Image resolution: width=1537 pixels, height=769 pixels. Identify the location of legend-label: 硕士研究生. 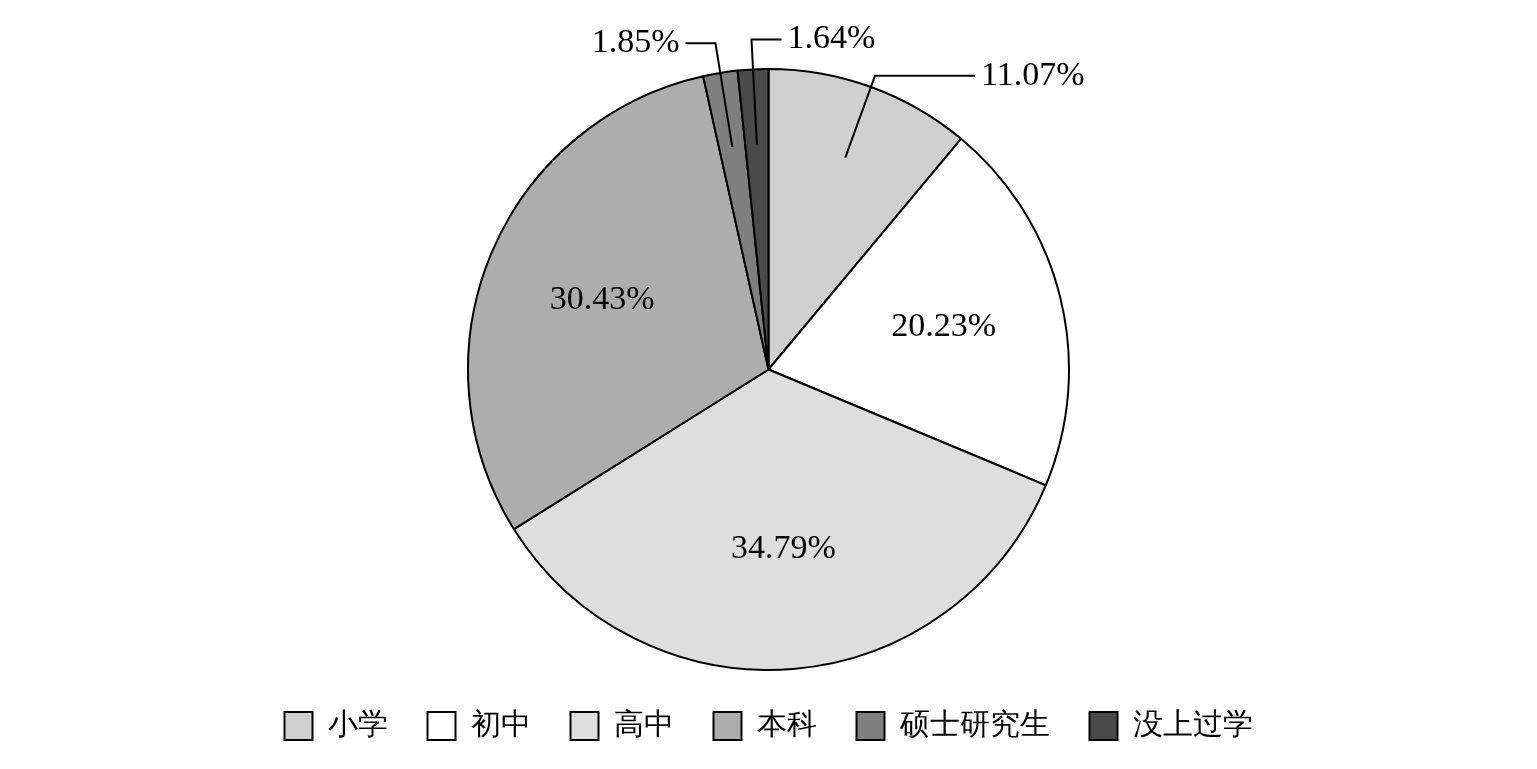
(974, 723).